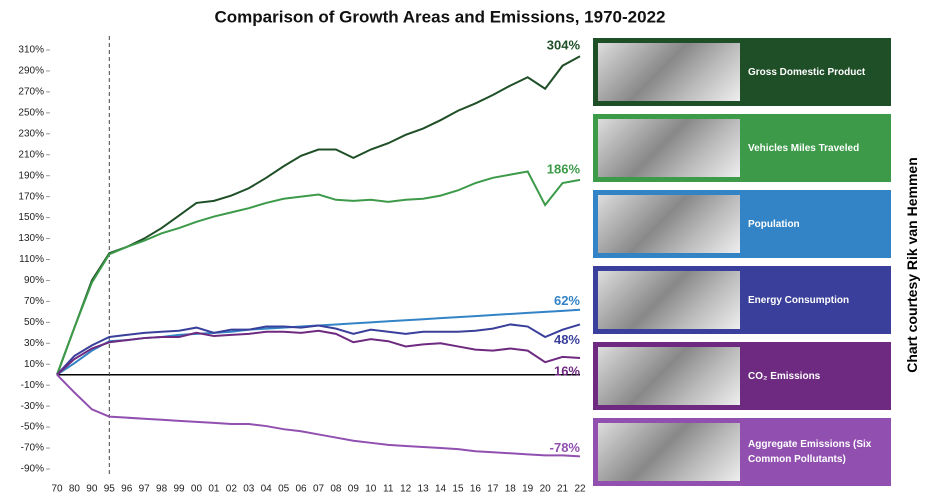 The height and width of the screenshot is (497, 928). What do you see at coordinates (31, 259) in the screenshot?
I see `y-tick-label: 110%` at bounding box center [31, 259].